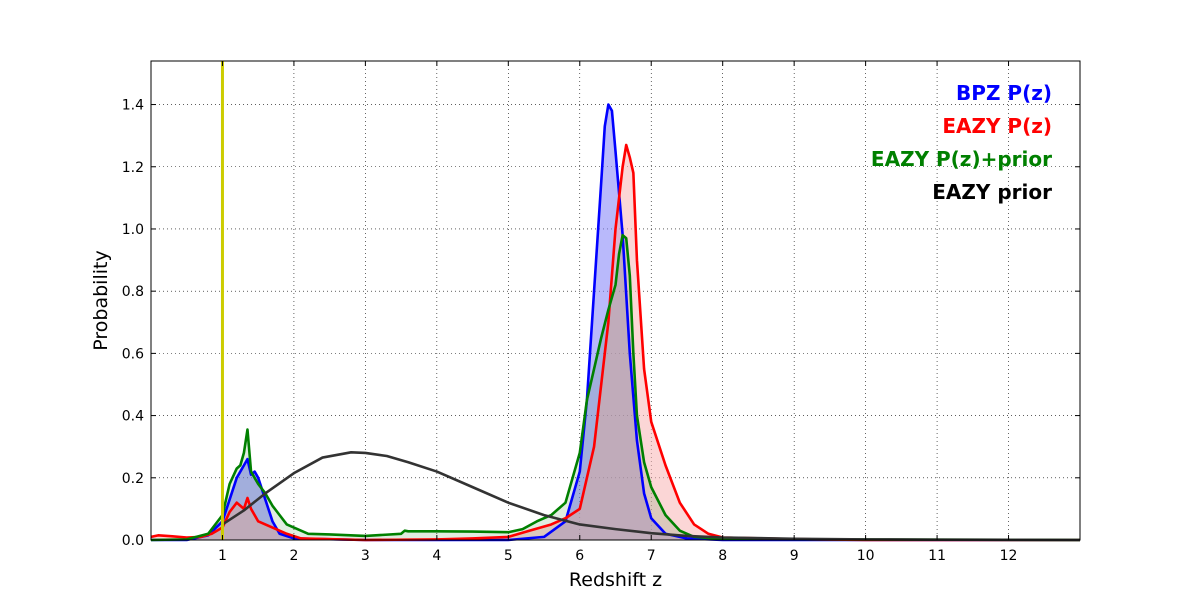 This screenshot has height=600, width=1200. I want to click on legend-entry: EAZY P(z)+prior, so click(961, 159).